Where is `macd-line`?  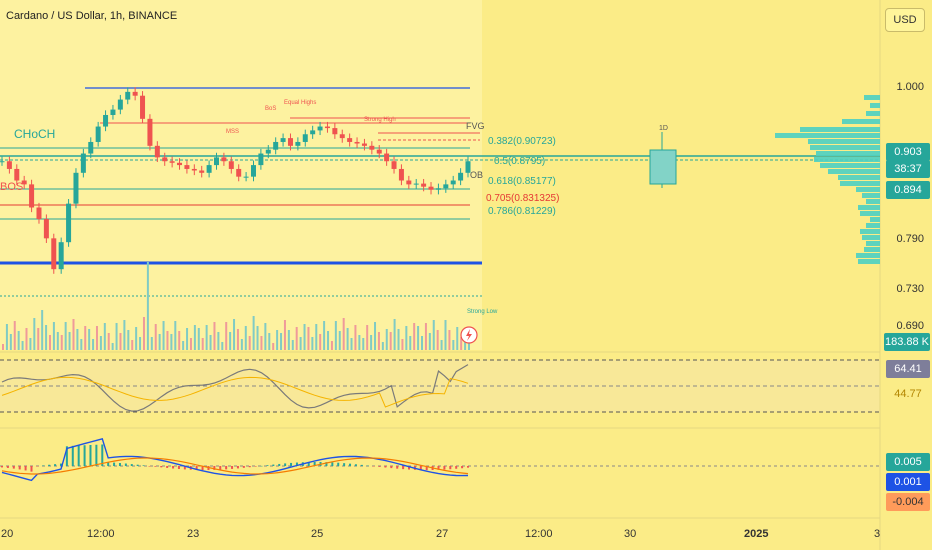 macd-line is located at coordinates (235, 459).